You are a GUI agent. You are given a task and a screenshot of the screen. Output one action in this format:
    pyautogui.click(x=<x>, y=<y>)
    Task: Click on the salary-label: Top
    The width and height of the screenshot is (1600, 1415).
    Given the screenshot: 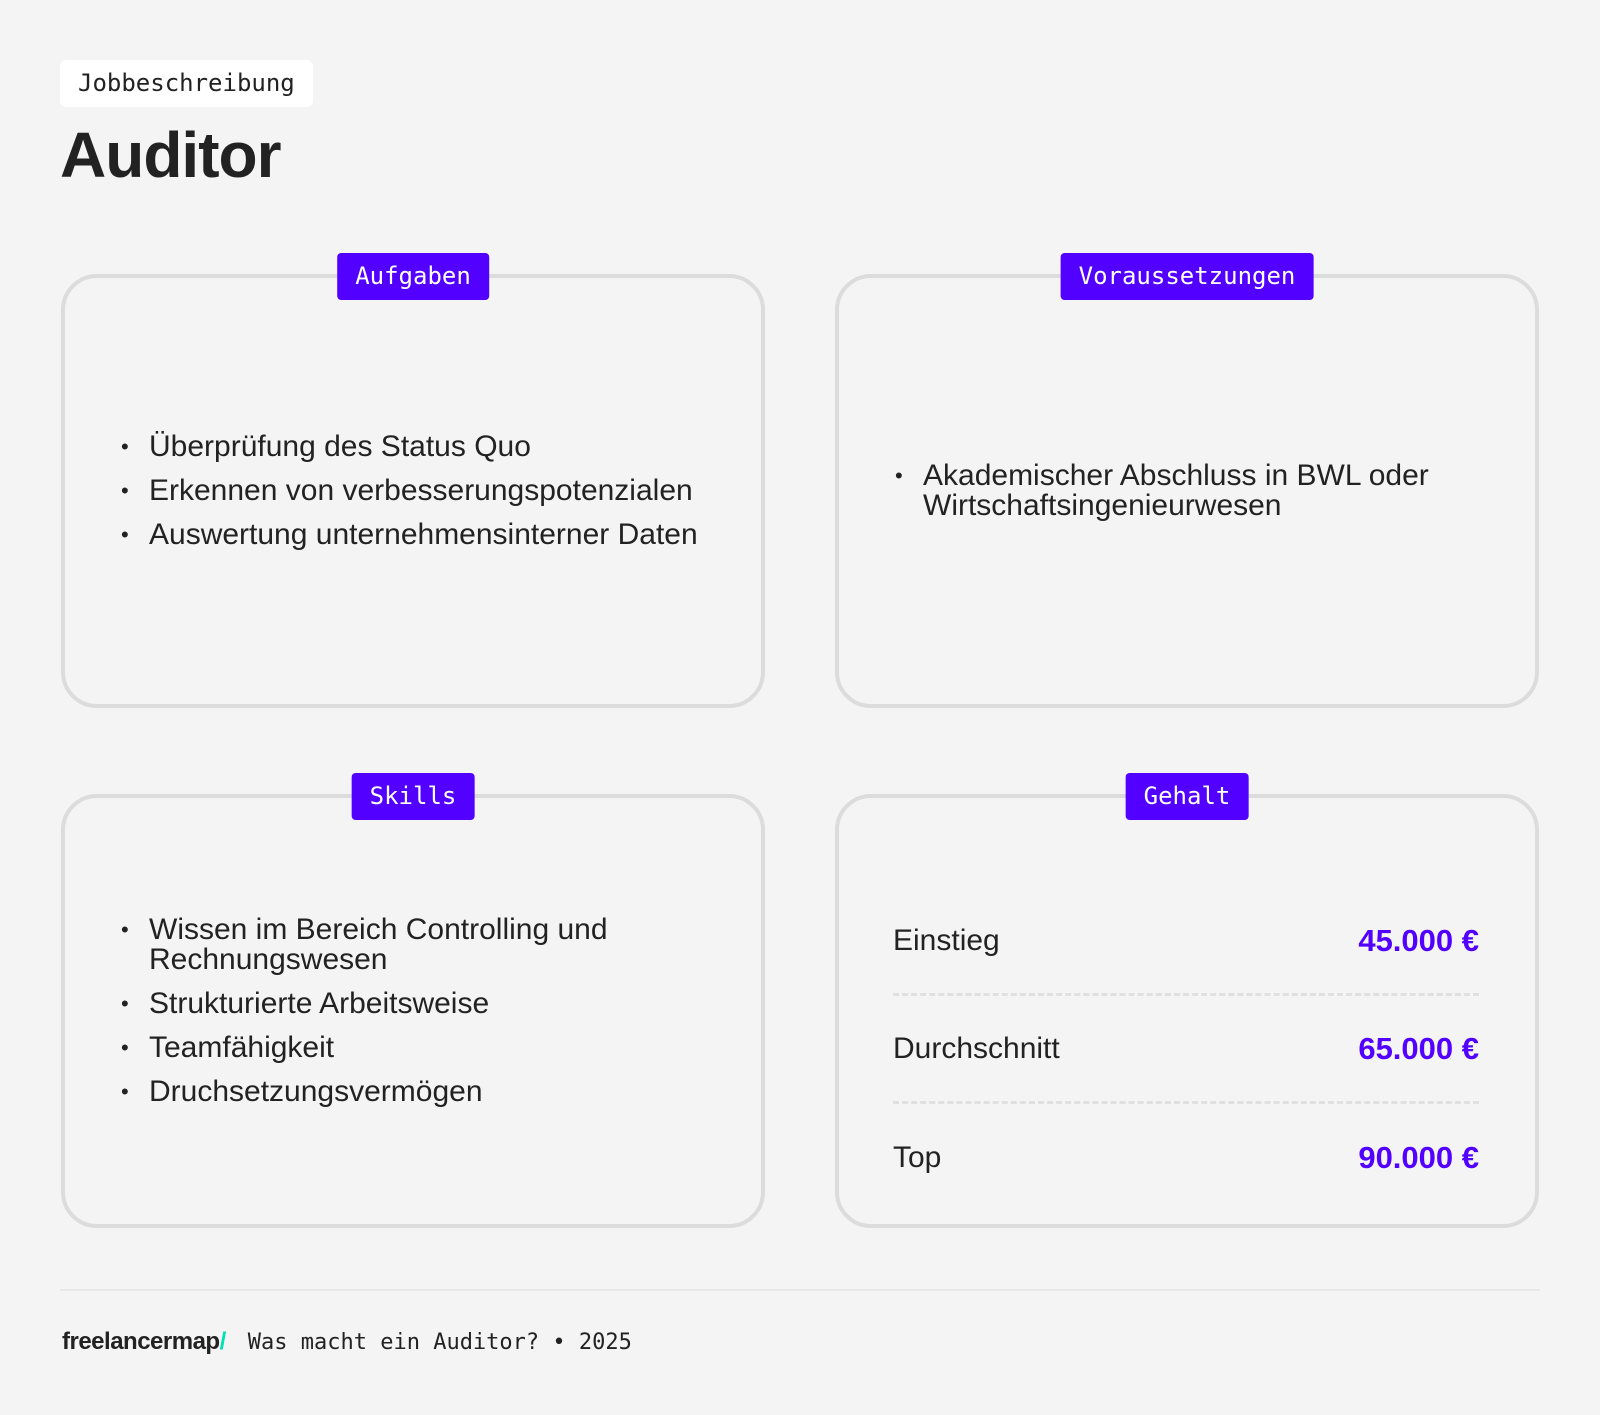 What is the action you would take?
    pyautogui.click(x=917, y=1157)
    